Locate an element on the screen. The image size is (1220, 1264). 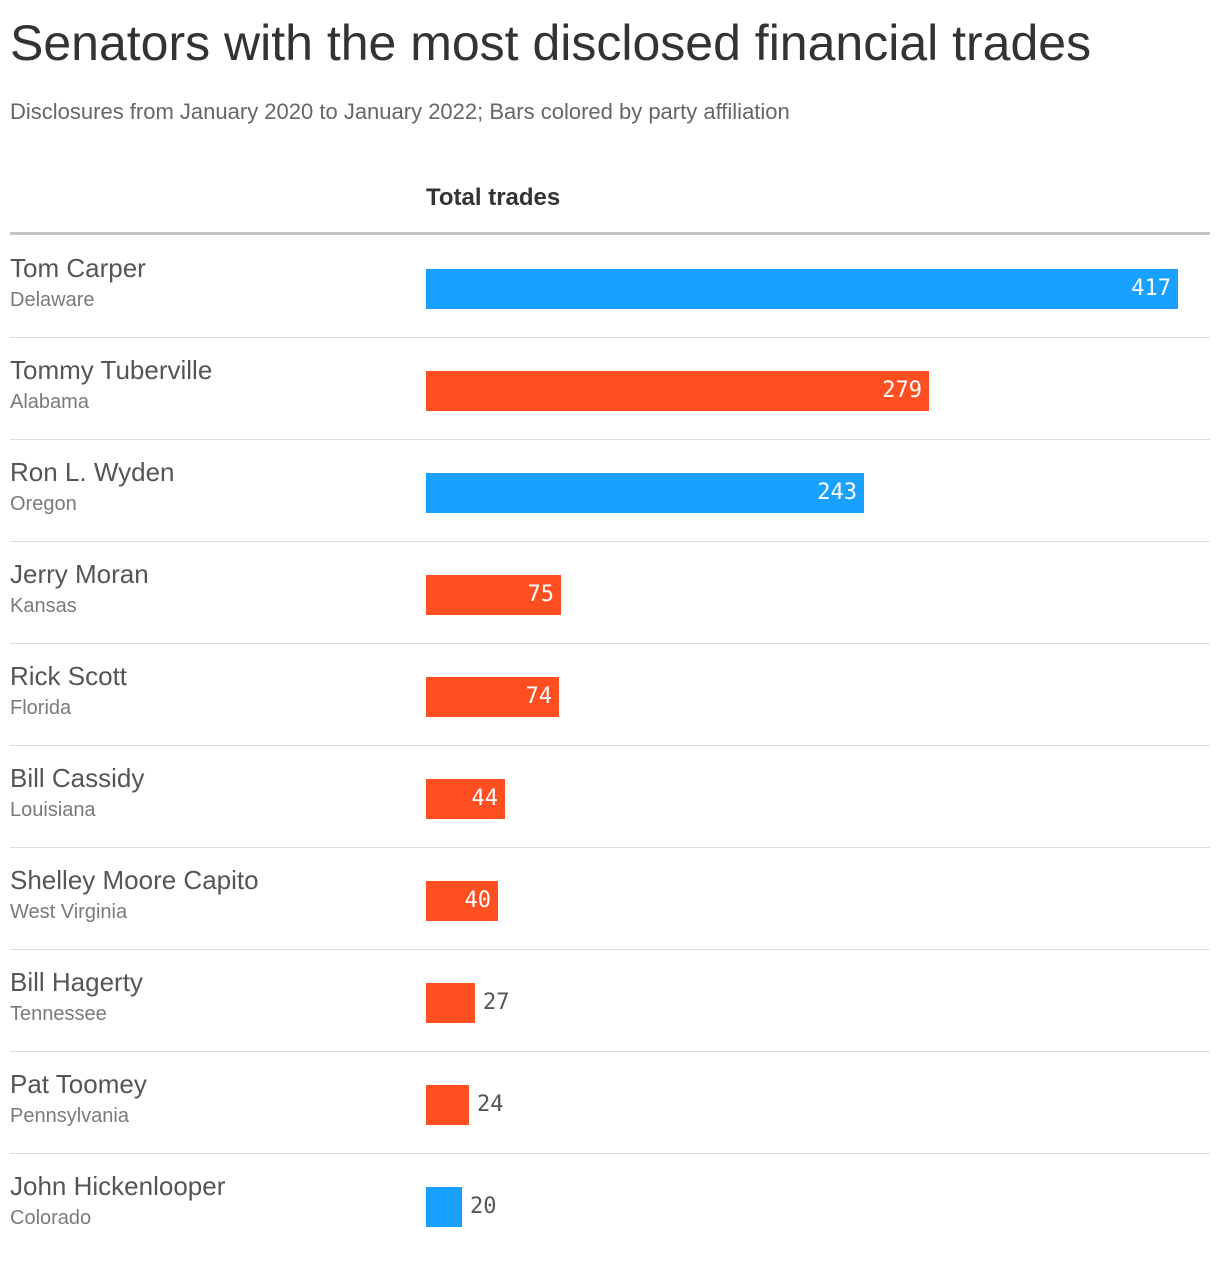
bar-row: Bill Hagerty Tennessee 27 is located at coordinates (610, 1001).